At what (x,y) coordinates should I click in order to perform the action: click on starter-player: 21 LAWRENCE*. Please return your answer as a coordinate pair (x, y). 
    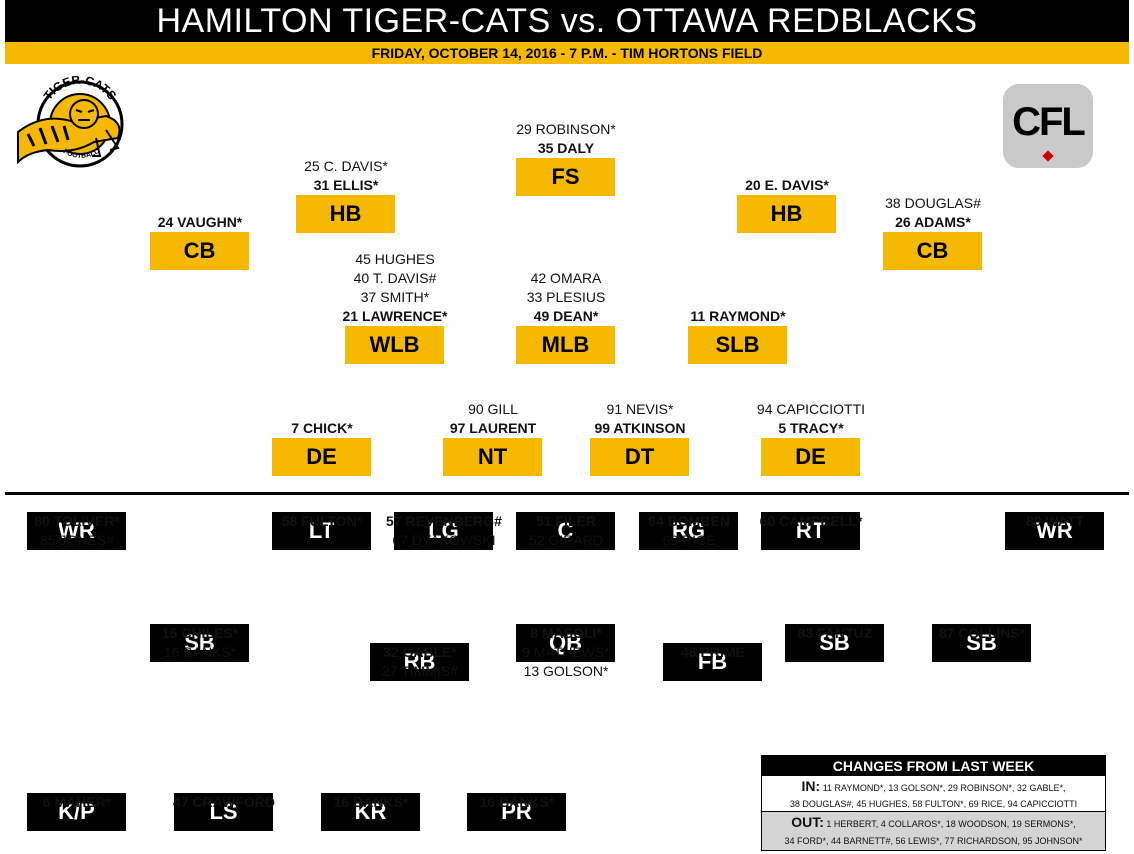
    Looking at the image, I should click on (395, 316).